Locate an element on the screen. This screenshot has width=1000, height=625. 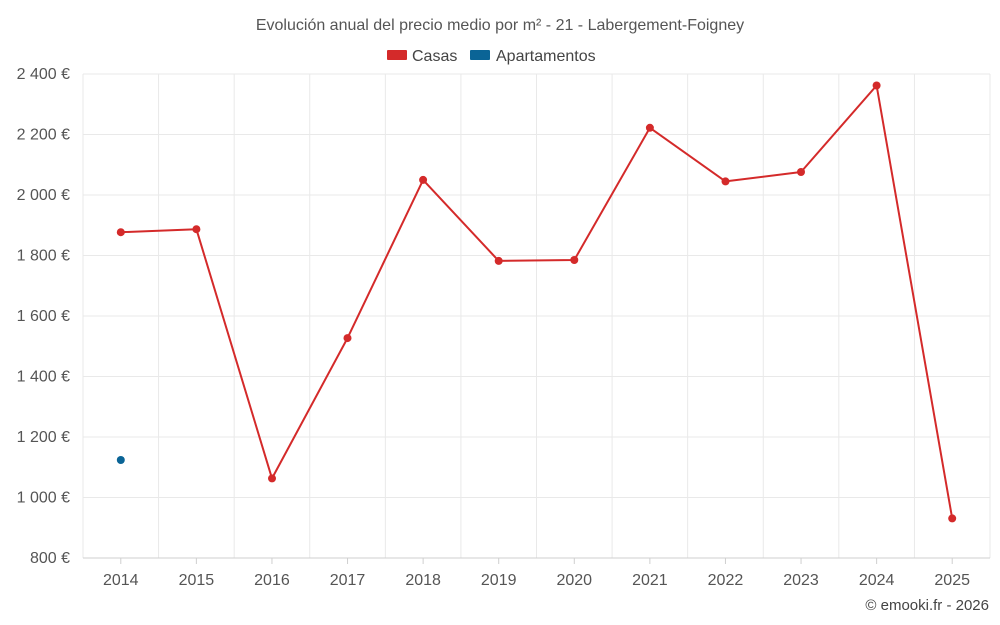
data-point-casas-2019 is located at coordinates (498, 260).